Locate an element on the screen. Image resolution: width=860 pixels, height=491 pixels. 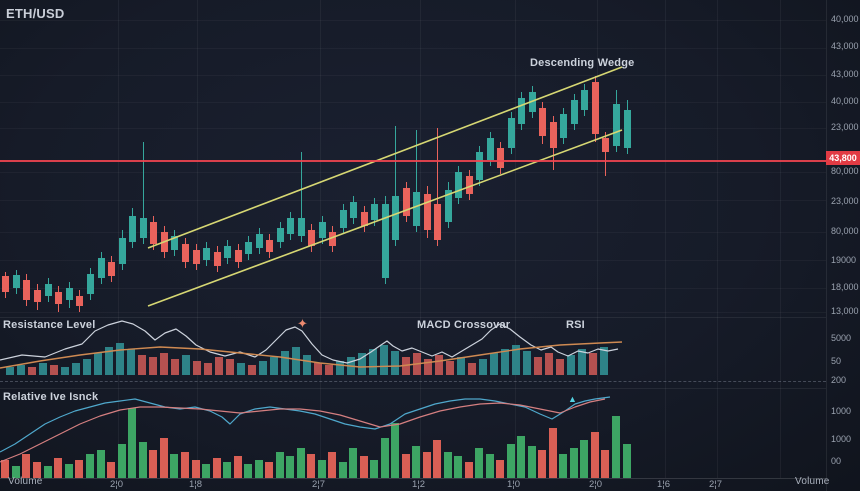
wedge-annotation: Descending Wedge is located at coordinates (582, 63).